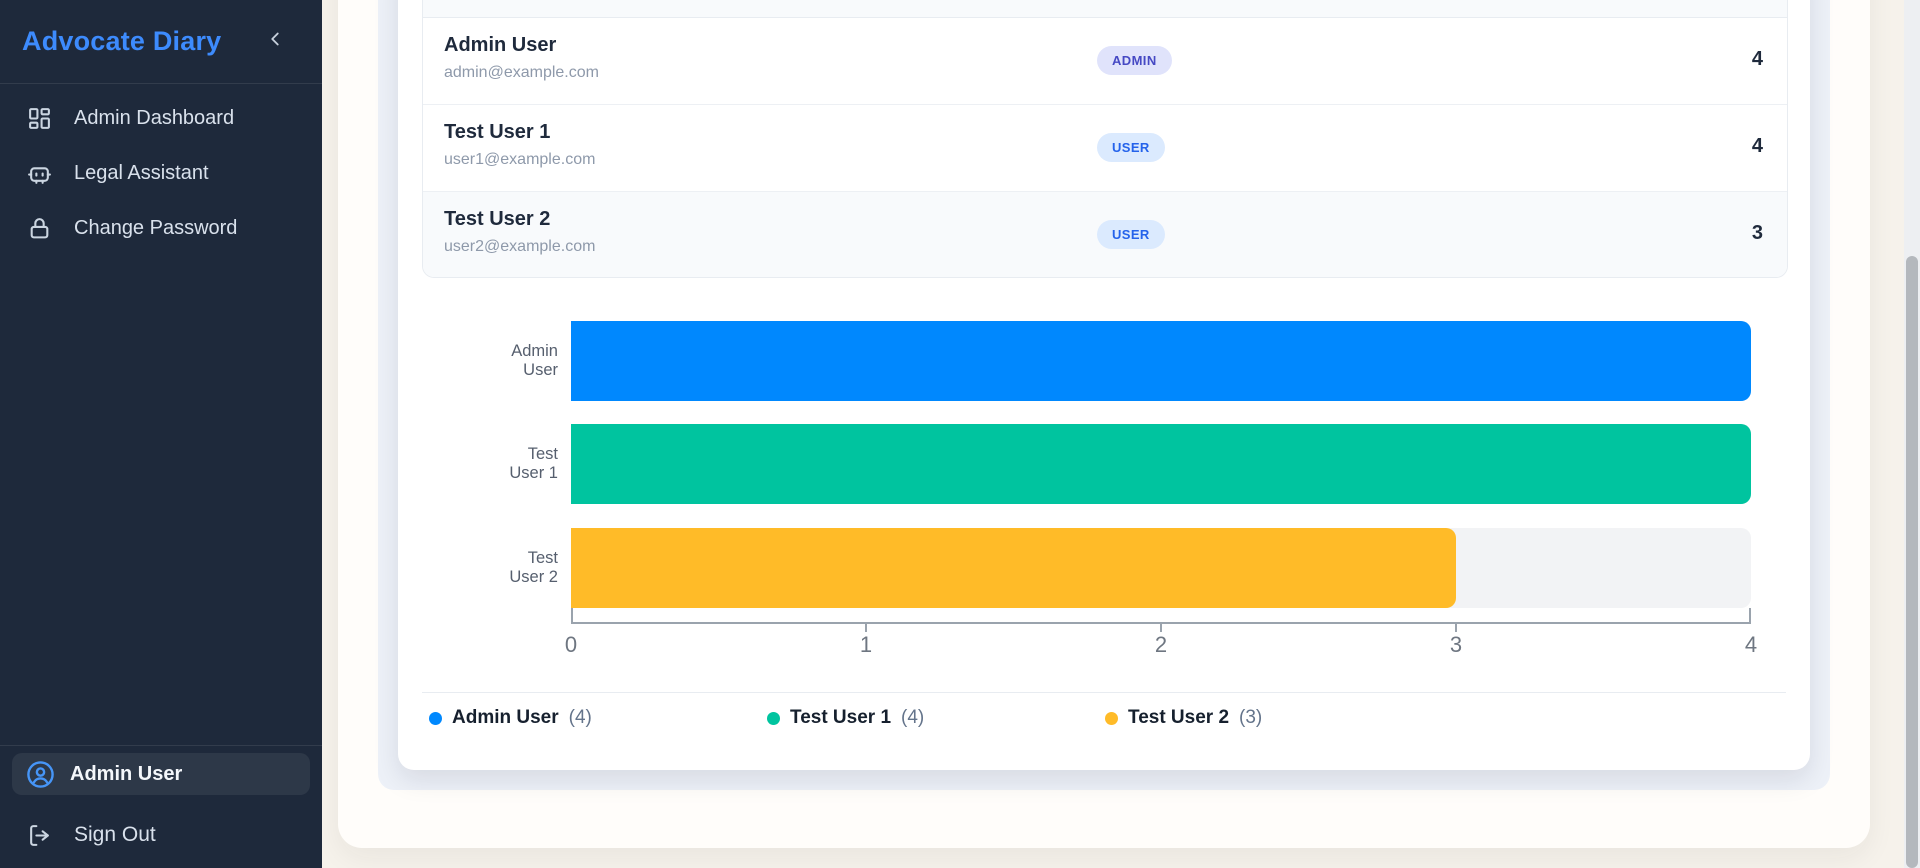 Image resolution: width=1920 pixels, height=868 pixels. Describe the element at coordinates (1105, 9) in the screenshot. I see `table-header` at that location.